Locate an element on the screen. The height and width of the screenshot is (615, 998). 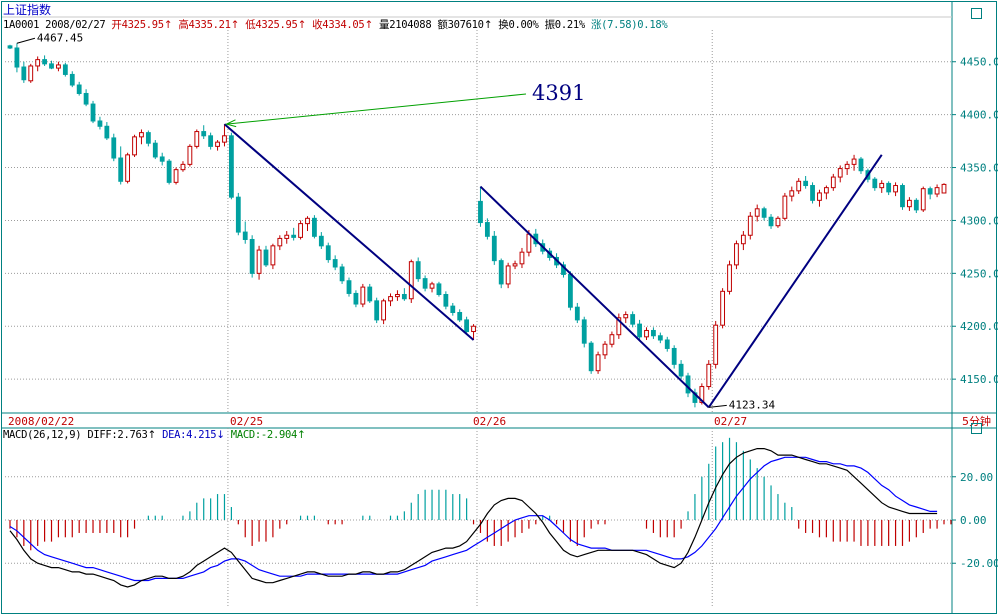
low-label: 低 is located at coordinates (250, 25).